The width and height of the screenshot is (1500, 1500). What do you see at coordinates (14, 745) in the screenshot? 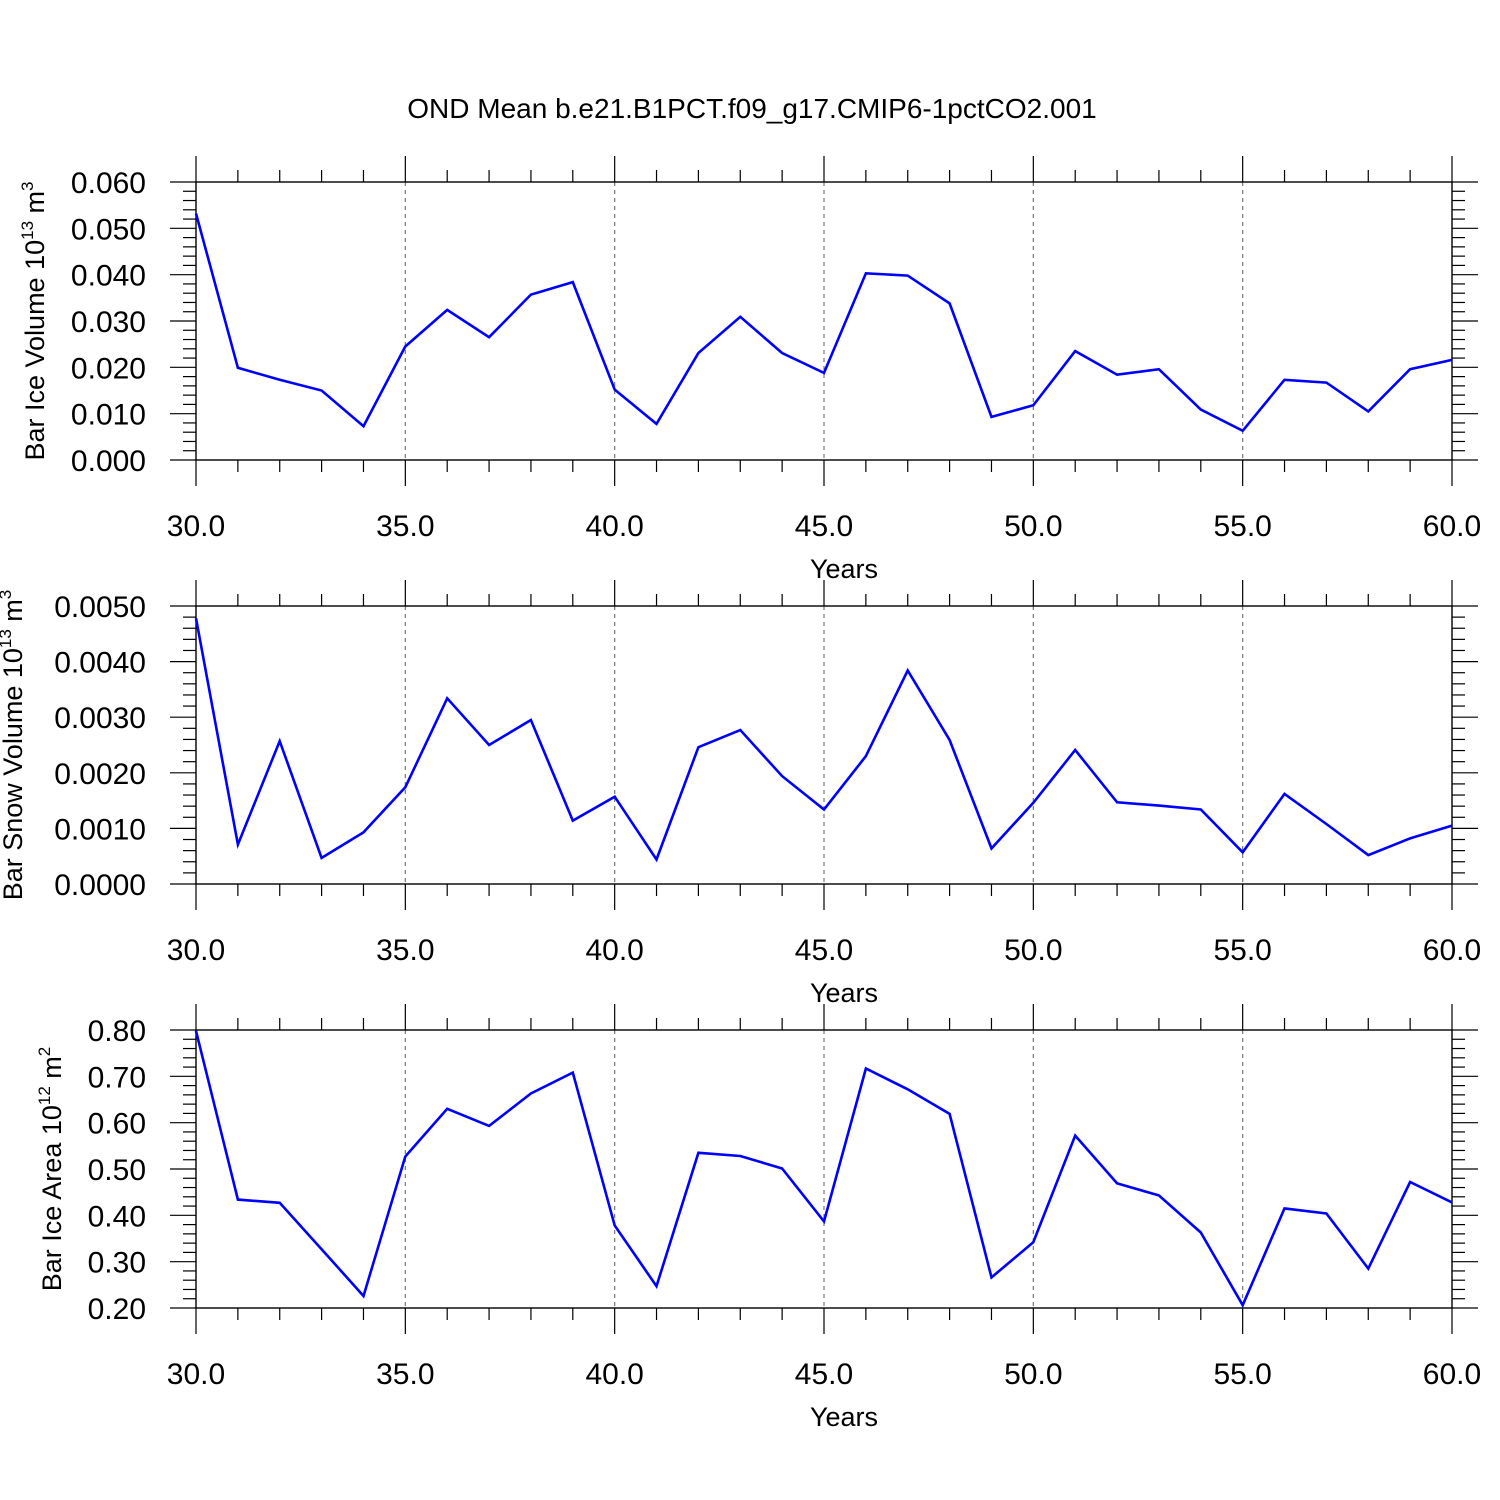
I see `y-axis-label: Bar Snow Volume 1013 m3` at bounding box center [14, 745].